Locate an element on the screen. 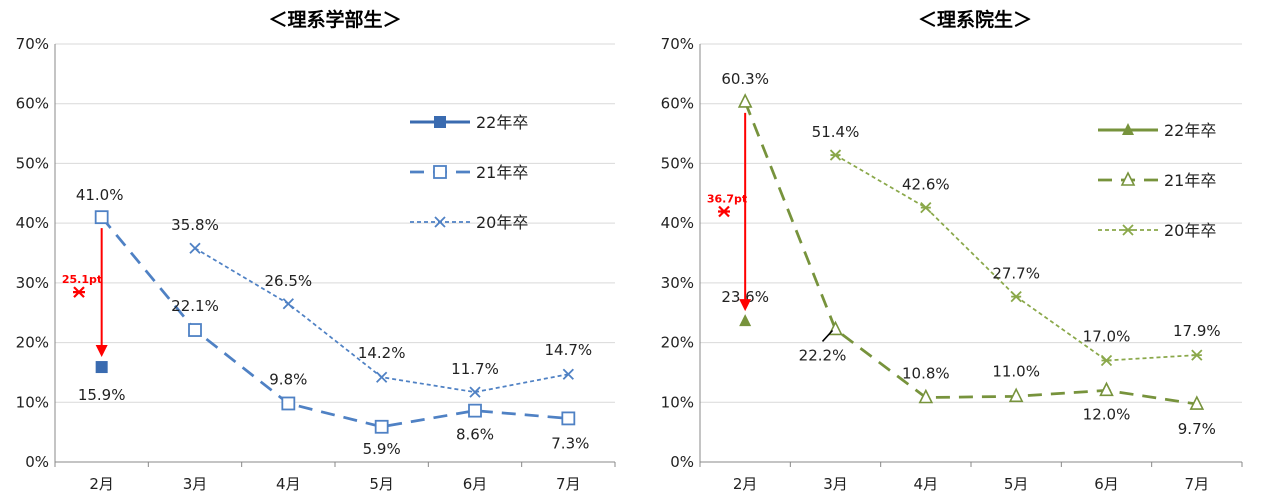  series-22年卒: 15.9% is located at coordinates (102, 382).